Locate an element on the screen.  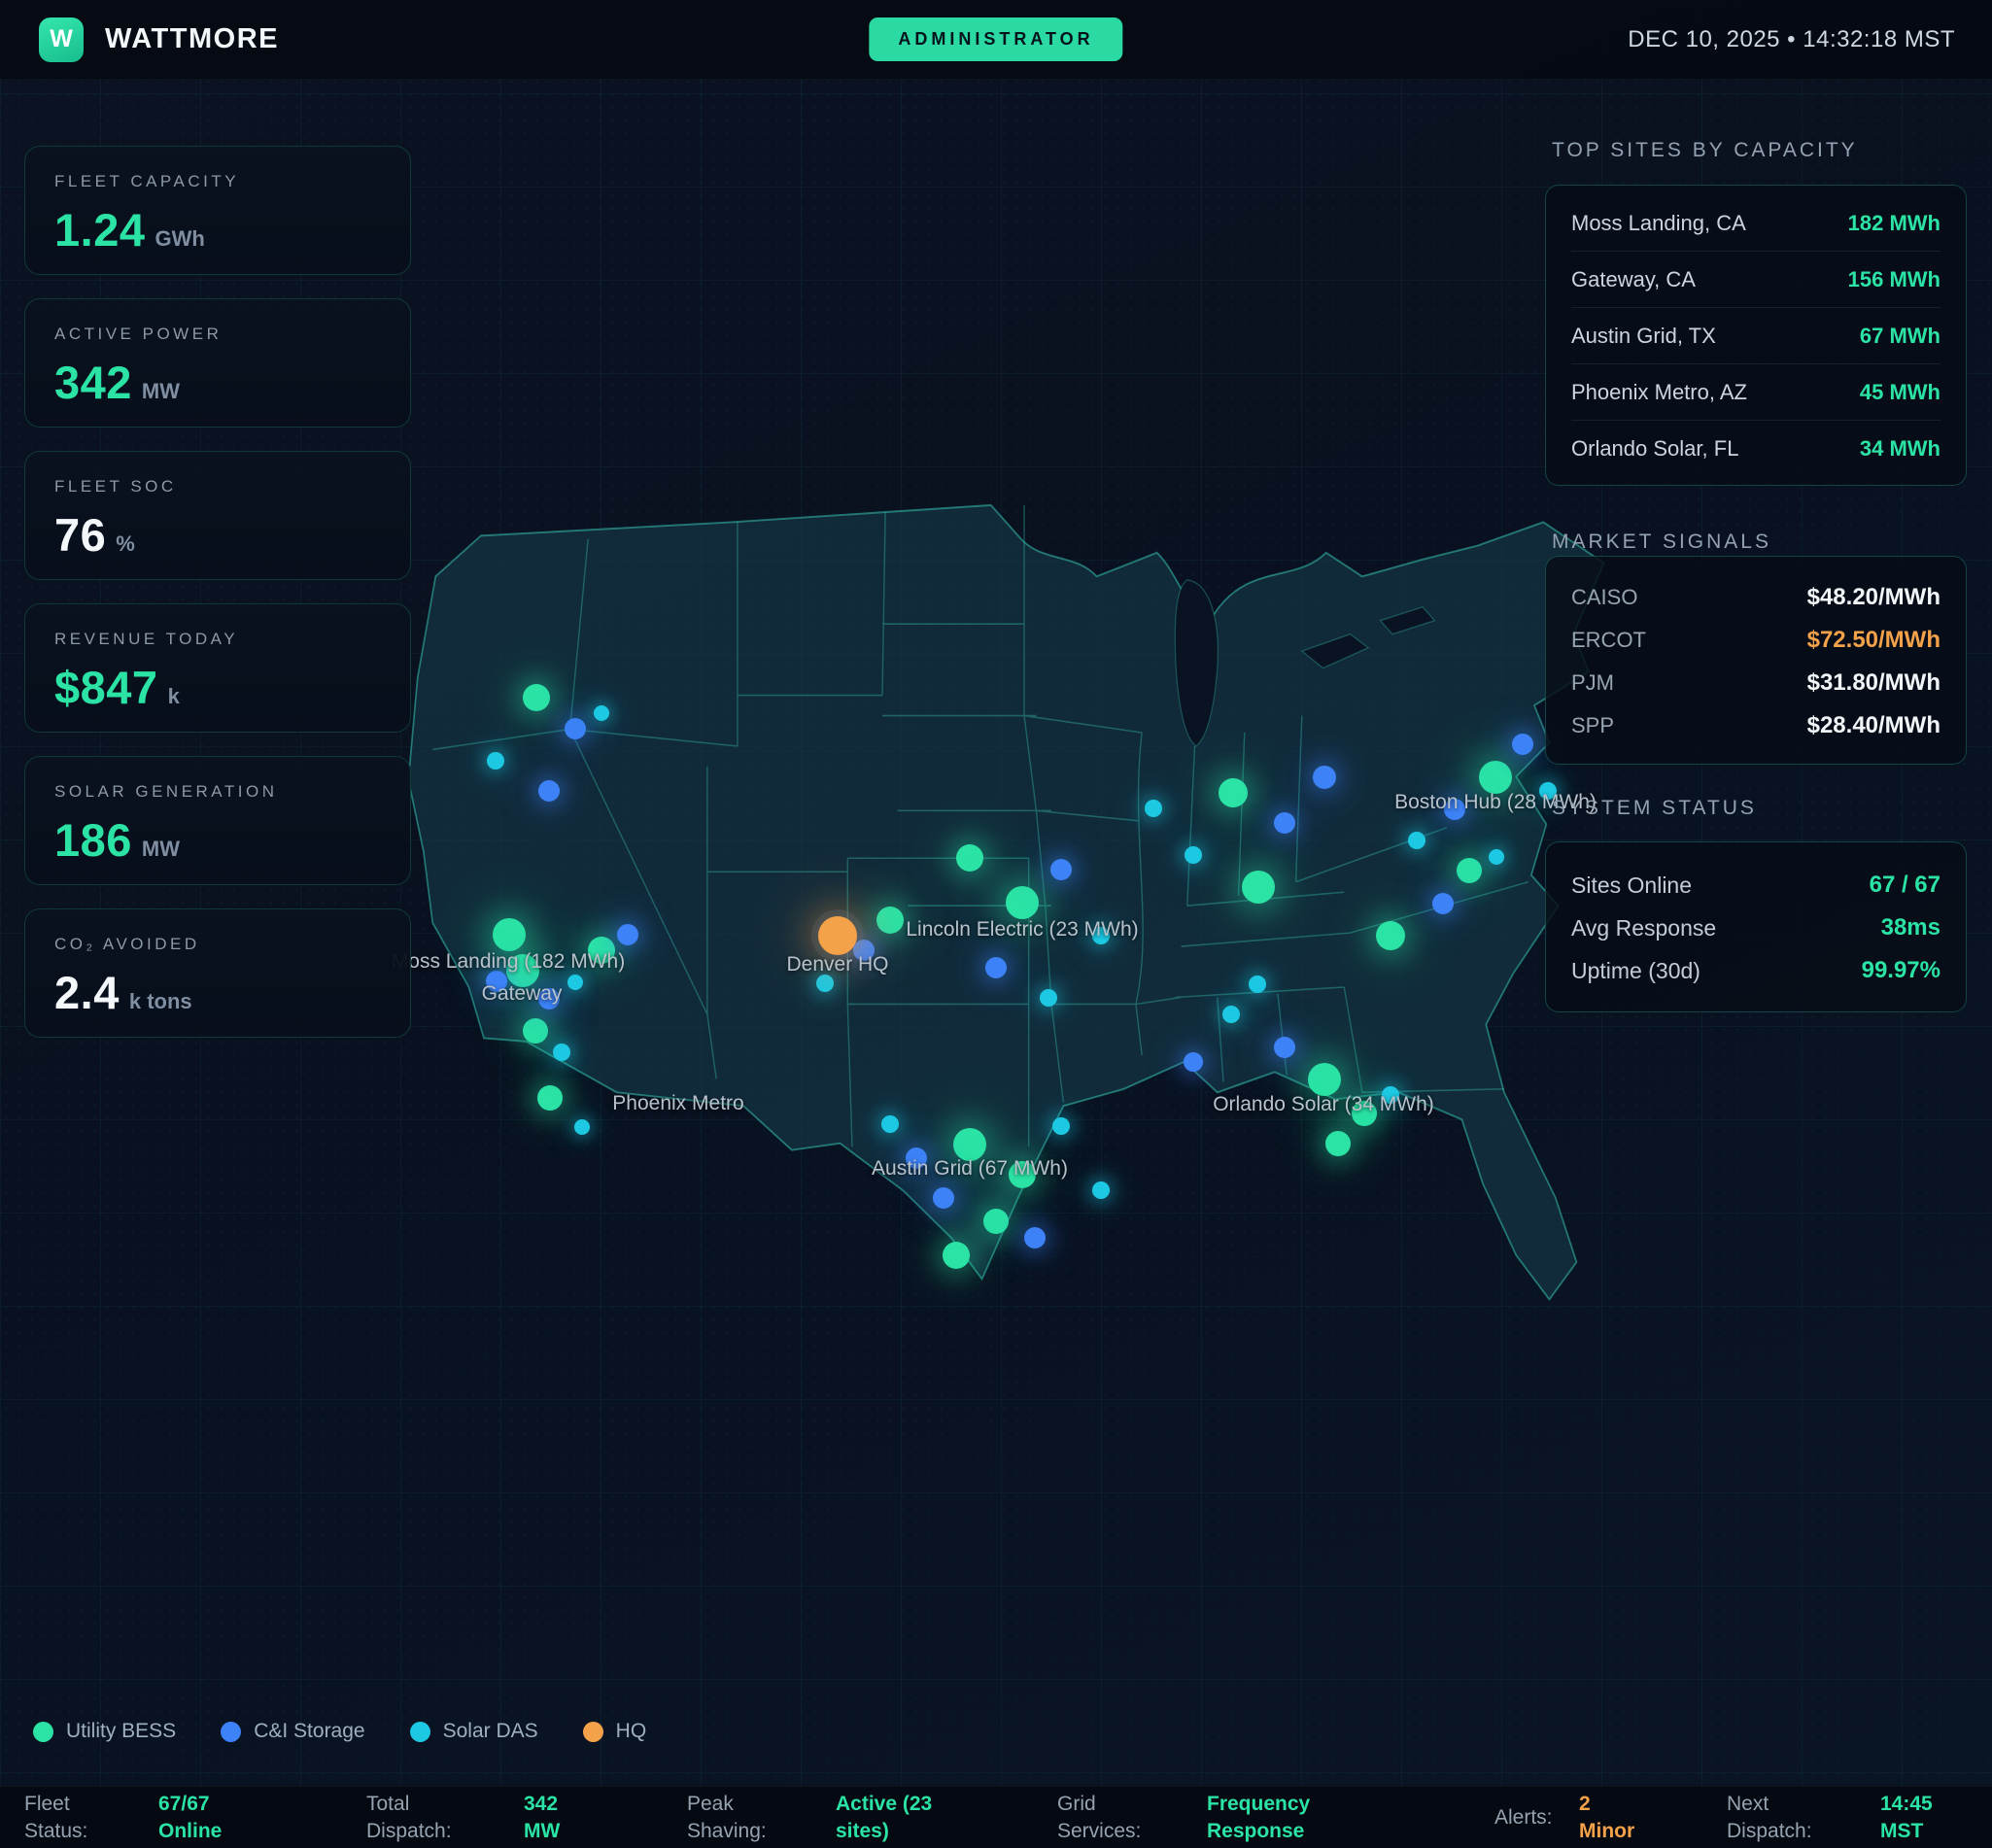
site-name: Phoenix Metro, AZ is located at coordinates (1659, 391).